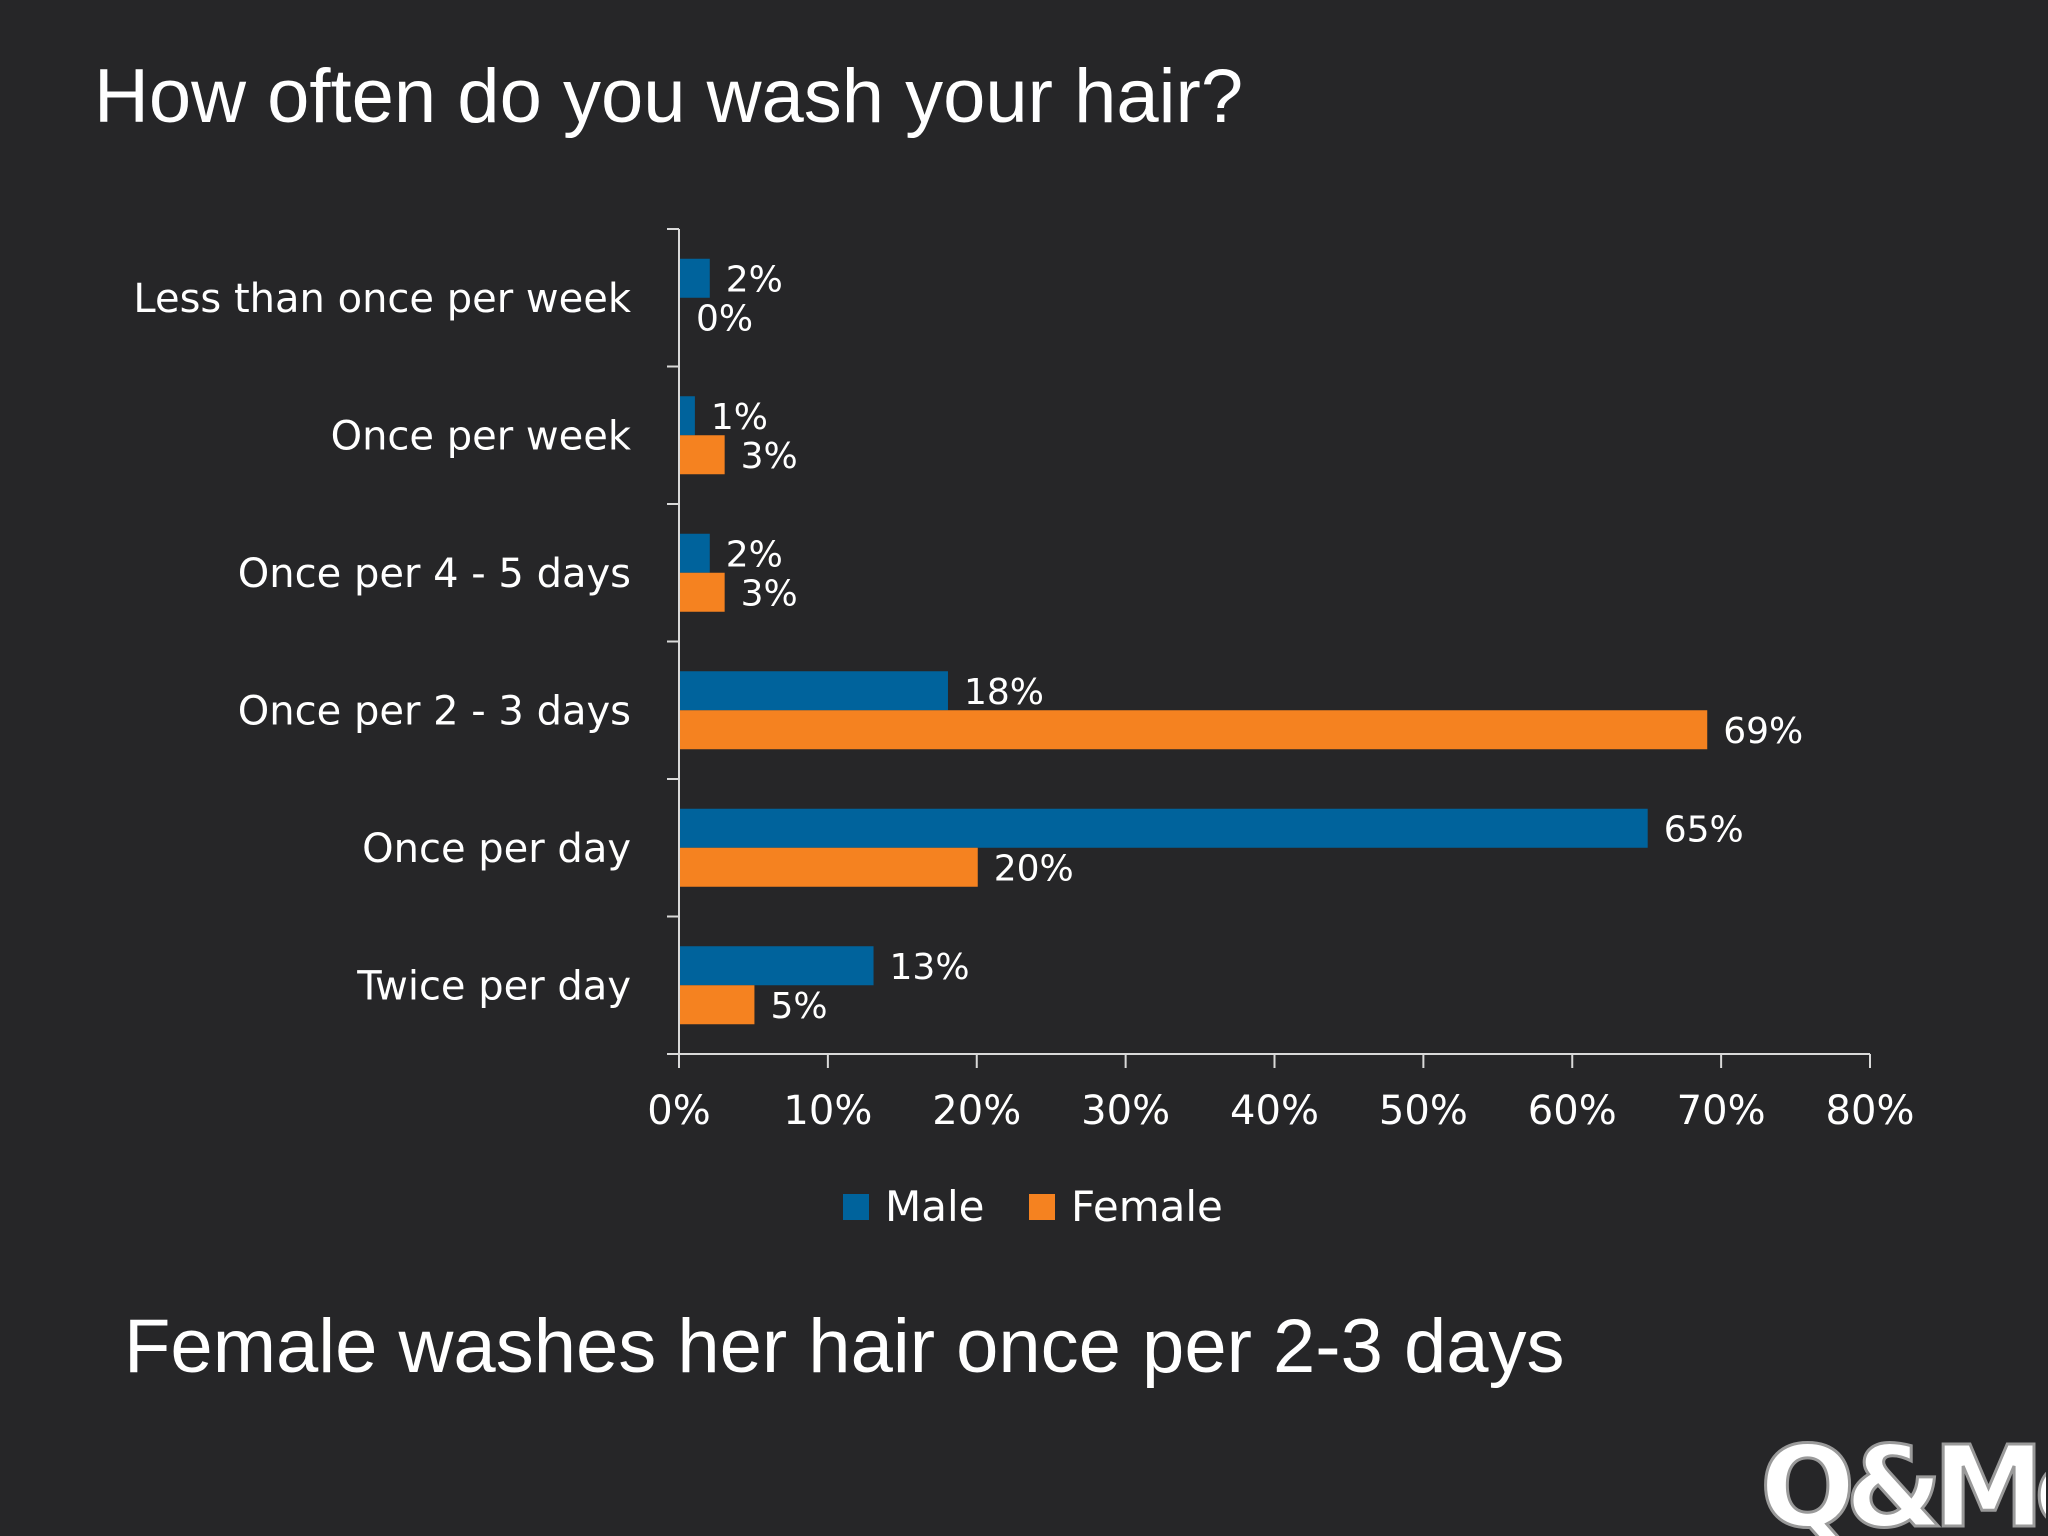 The image size is (2048, 1536). I want to click on x-tick-label: 40%, so click(1274, 1111).